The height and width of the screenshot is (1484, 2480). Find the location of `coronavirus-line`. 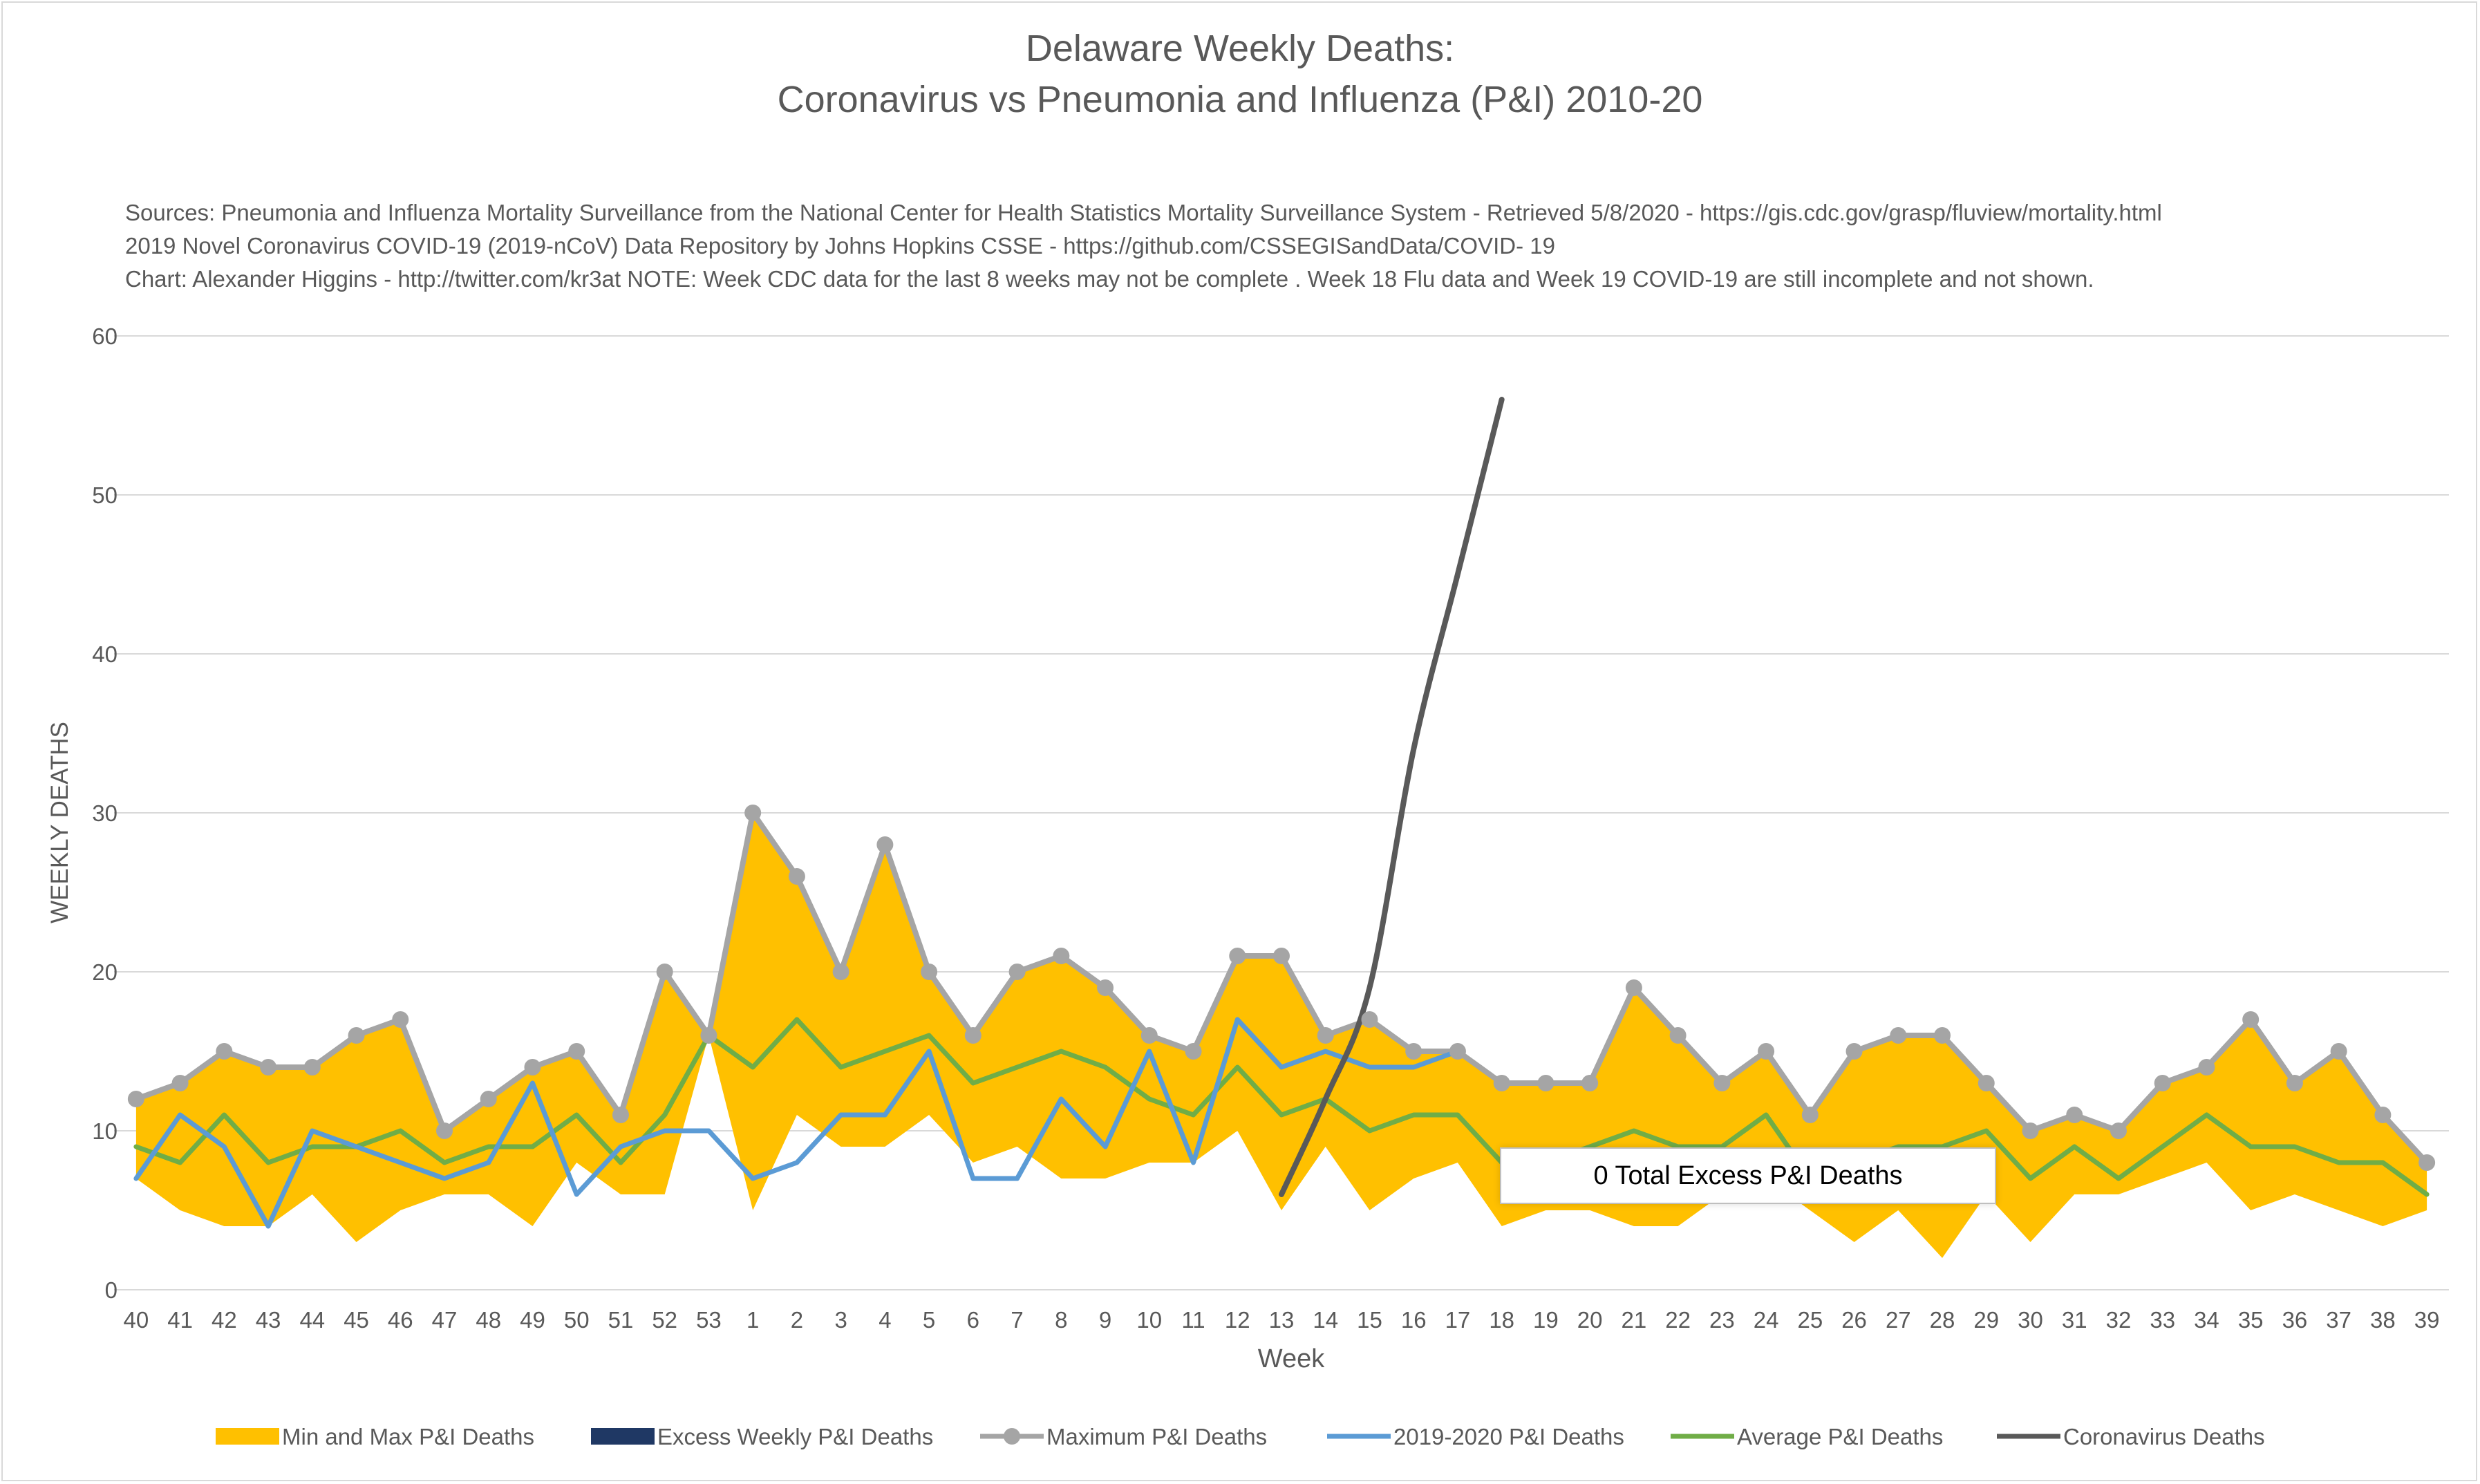

coronavirus-line is located at coordinates (1392, 797).